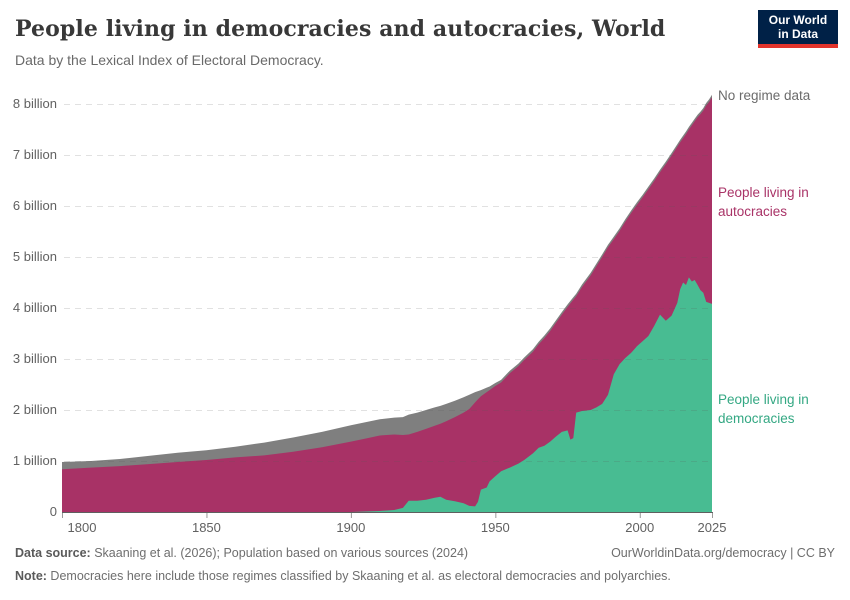  What do you see at coordinates (763, 409) in the screenshot?
I see `label-democracies: People living in democracies` at bounding box center [763, 409].